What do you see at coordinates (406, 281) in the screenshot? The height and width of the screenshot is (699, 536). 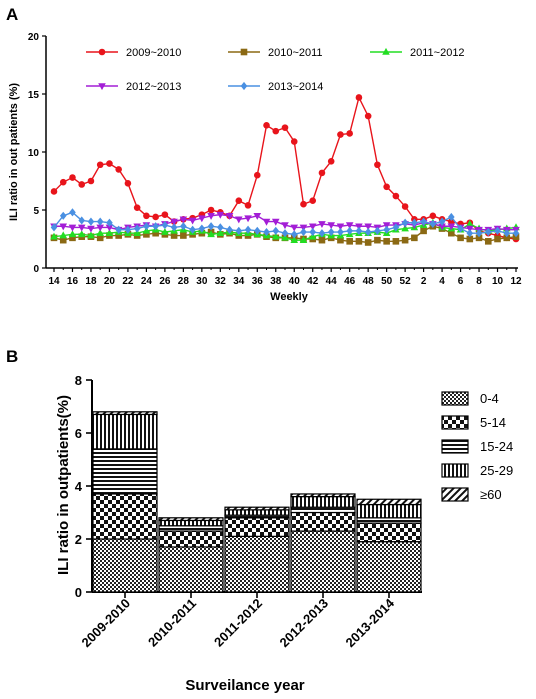 I see `panel-a-x-tick-label: 52` at bounding box center [406, 281].